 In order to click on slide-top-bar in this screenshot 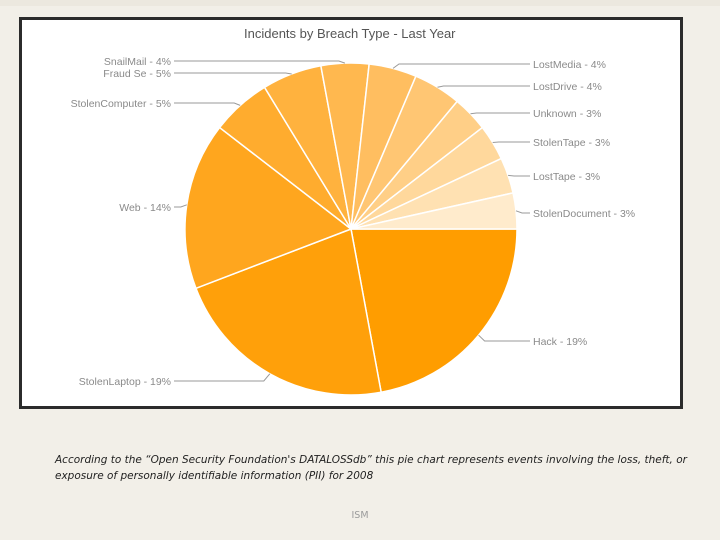, I will do `click(360, 3)`.